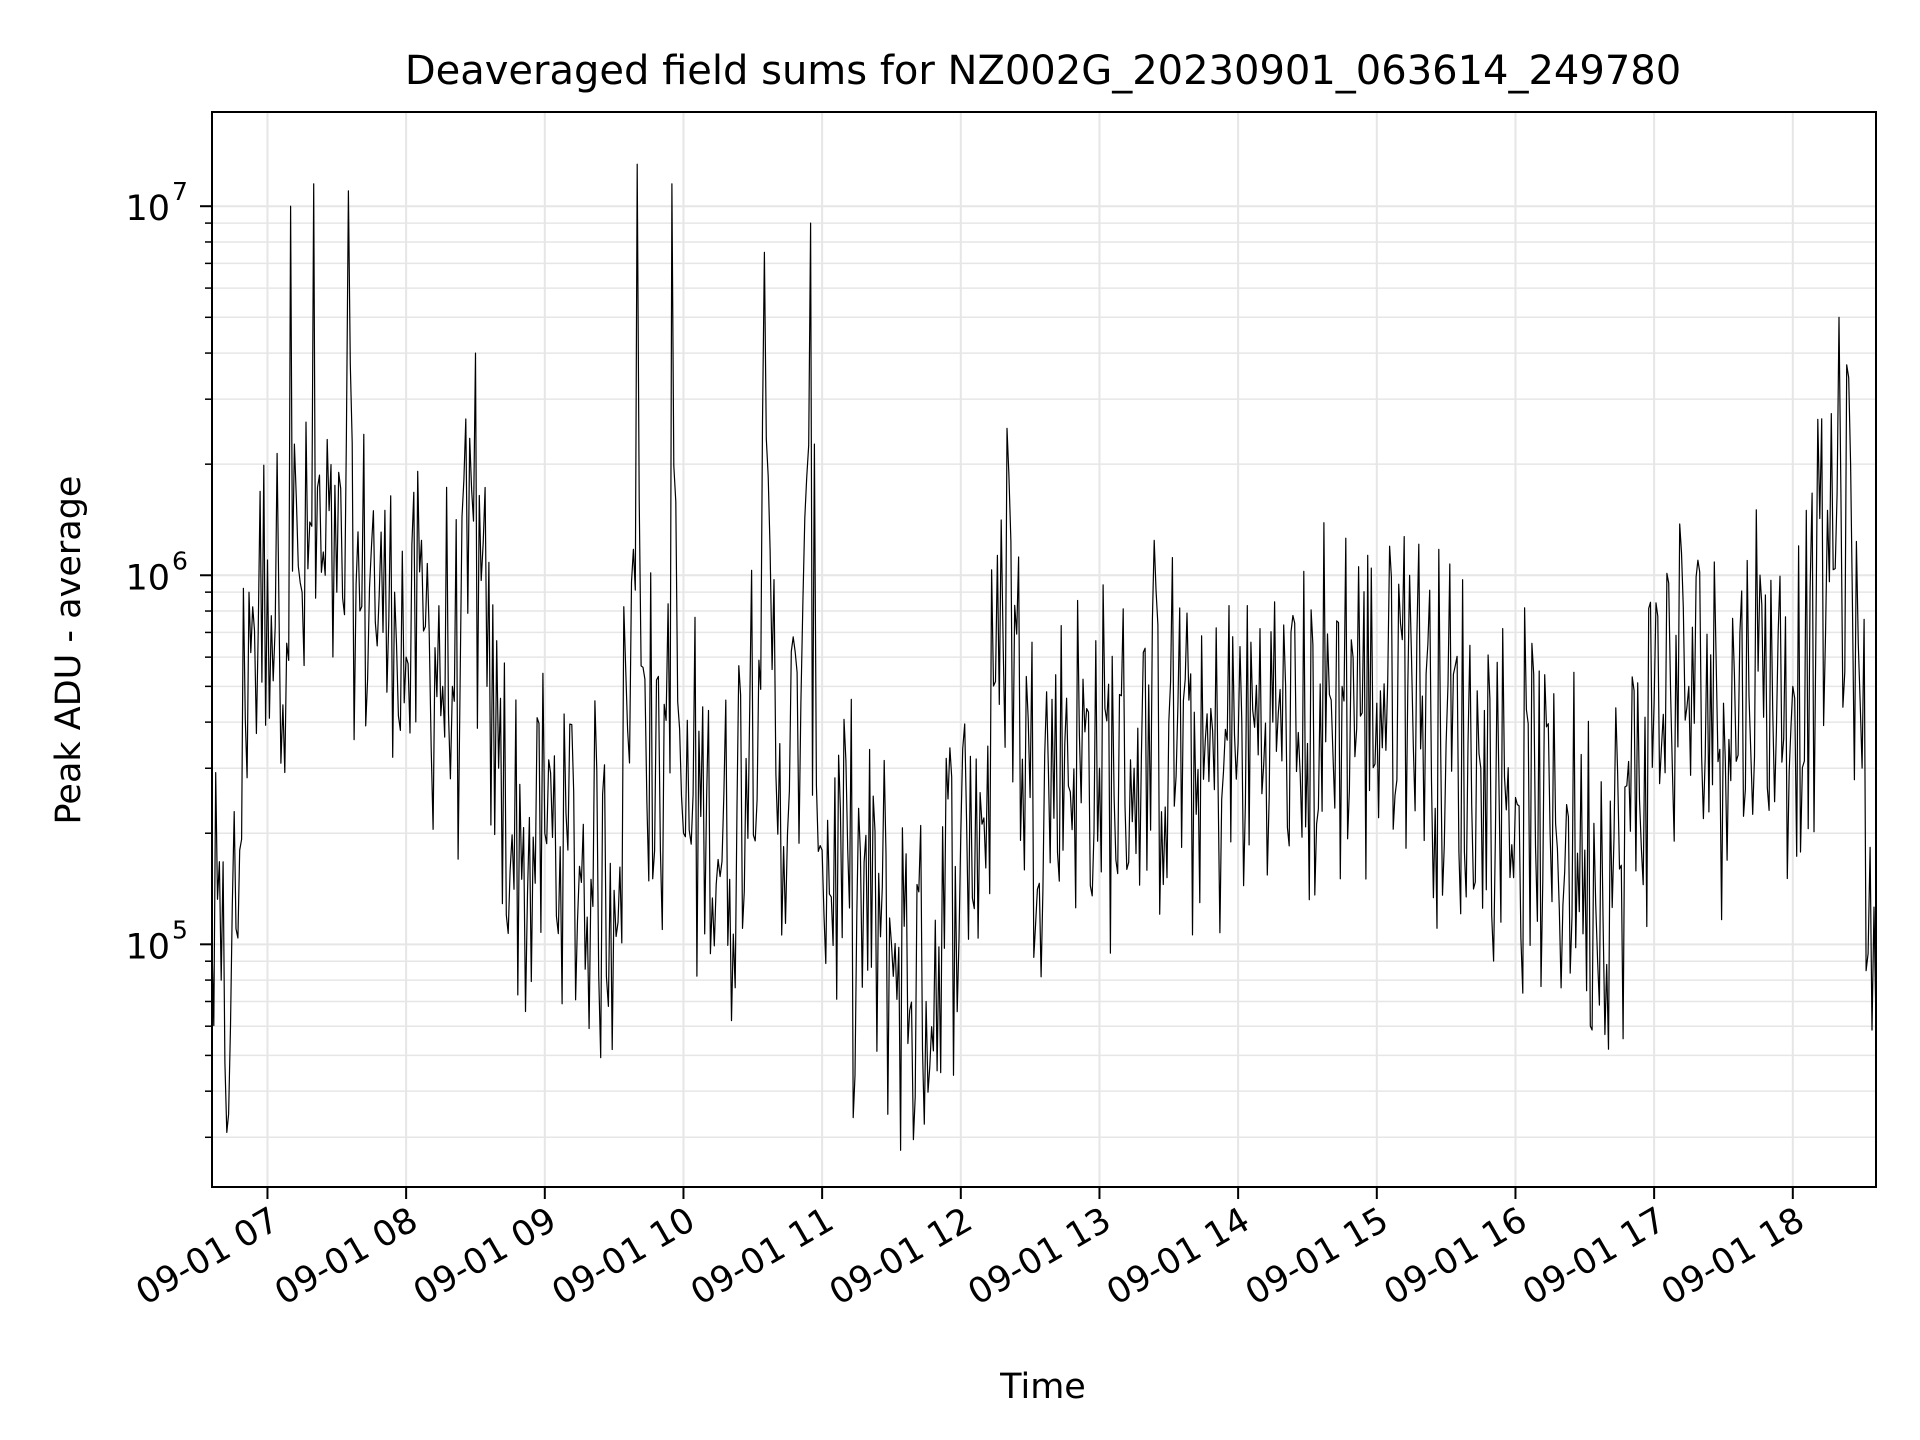  What do you see at coordinates (180, 929) in the screenshot?
I see `y-tick-label-exponent: 5` at bounding box center [180, 929].